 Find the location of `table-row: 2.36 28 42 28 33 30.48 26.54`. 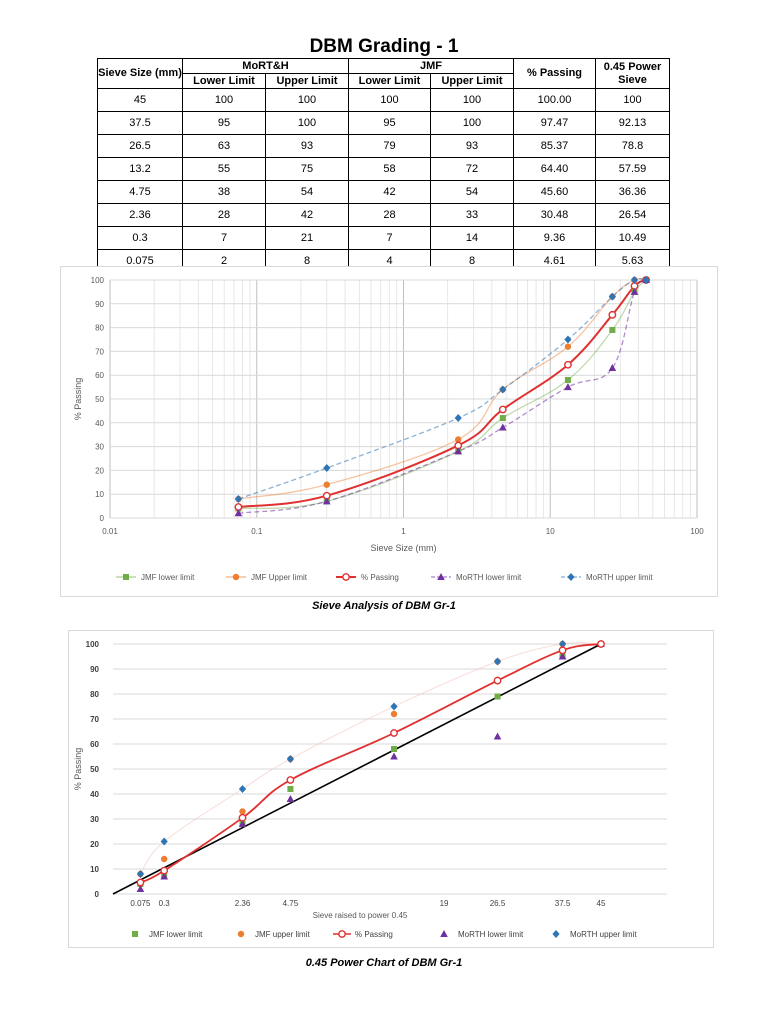

table-row: 2.36 28 42 28 33 30.48 26.54 is located at coordinates (383, 215).